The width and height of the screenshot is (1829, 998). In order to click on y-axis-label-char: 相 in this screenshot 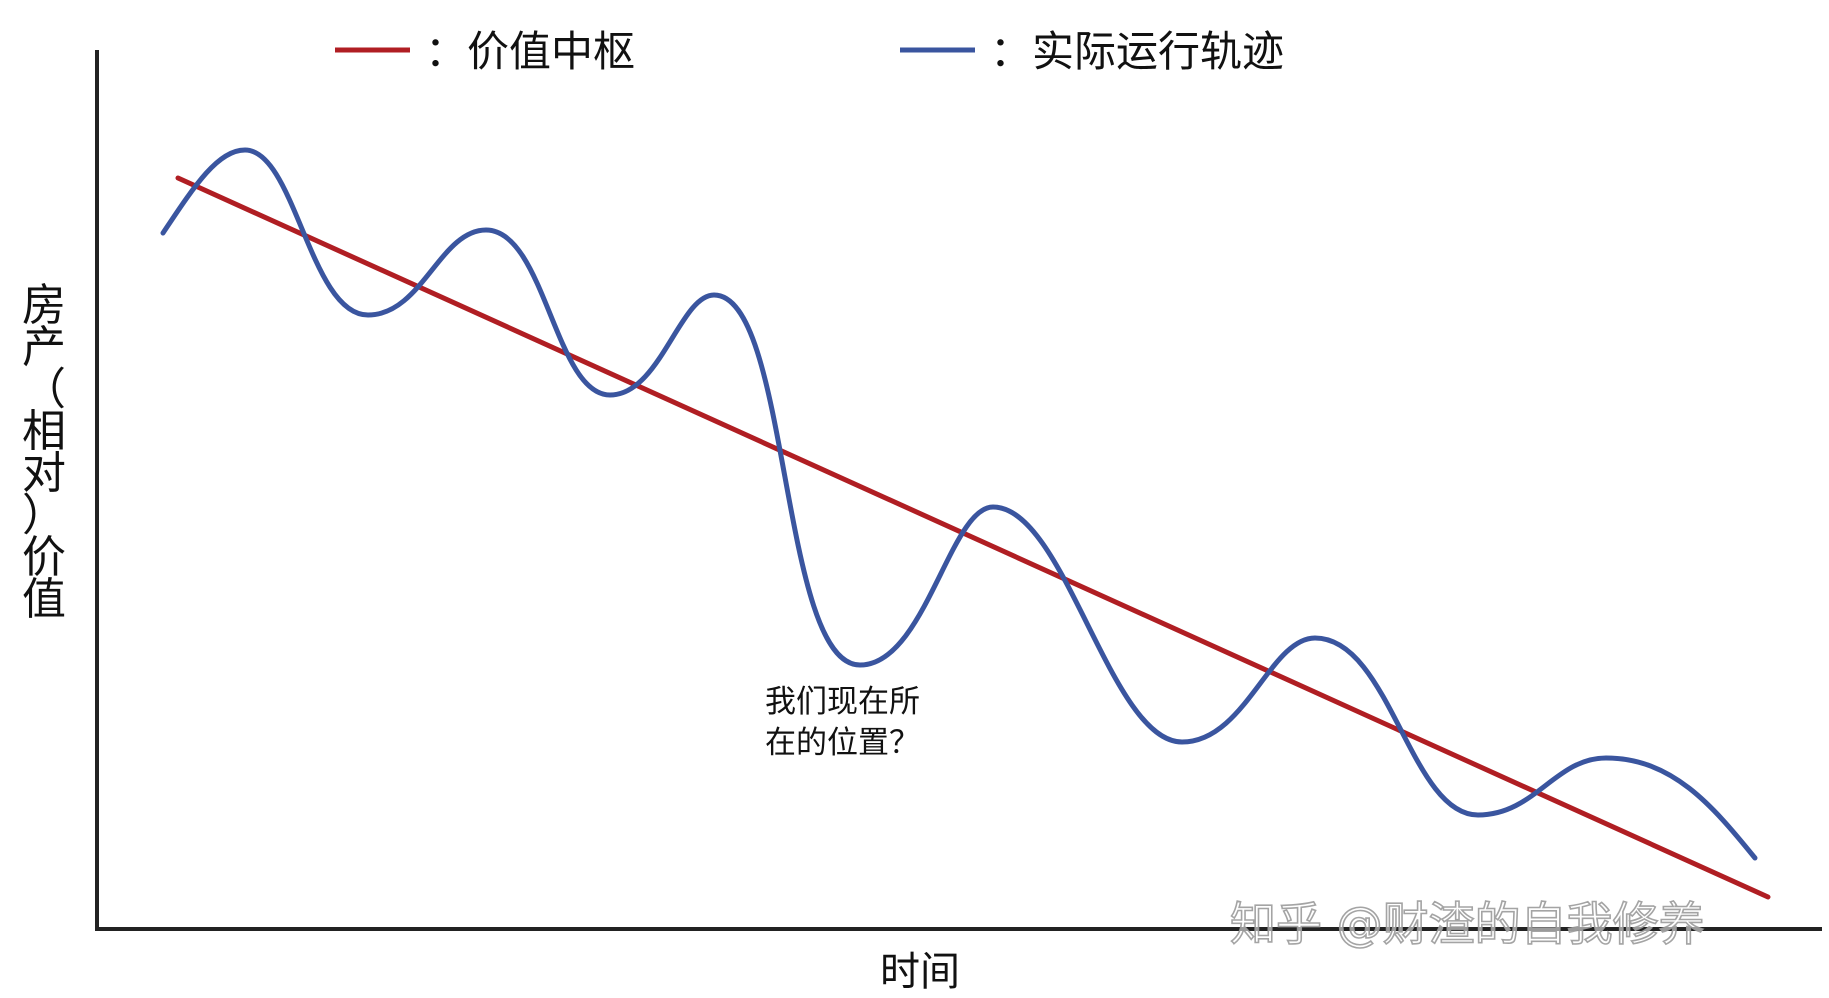, I will do `click(44, 431)`.